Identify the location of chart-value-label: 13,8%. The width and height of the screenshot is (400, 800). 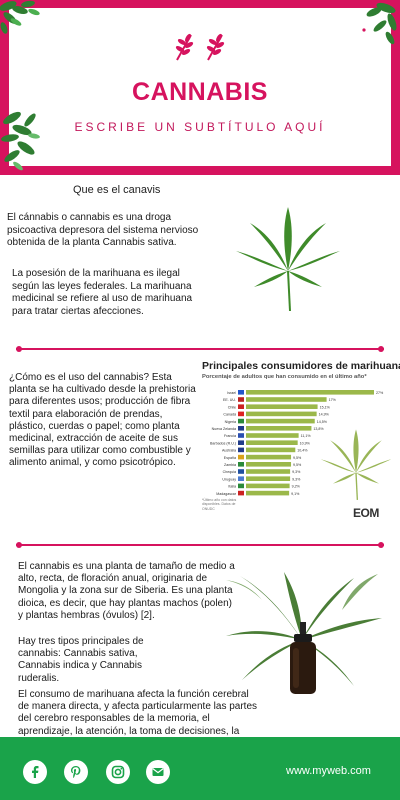
(318, 429).